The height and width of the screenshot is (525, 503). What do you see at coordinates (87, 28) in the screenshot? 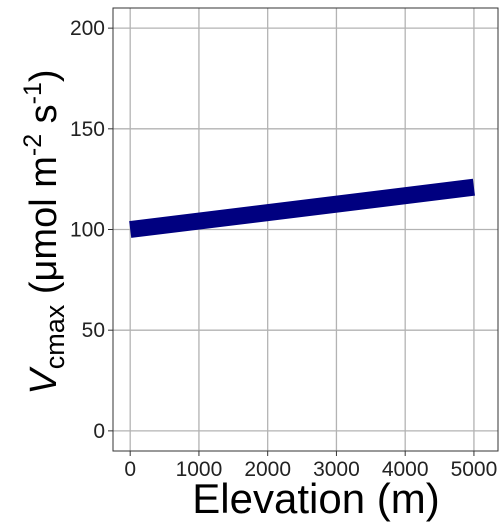
I see `y-tick-label: 200` at bounding box center [87, 28].